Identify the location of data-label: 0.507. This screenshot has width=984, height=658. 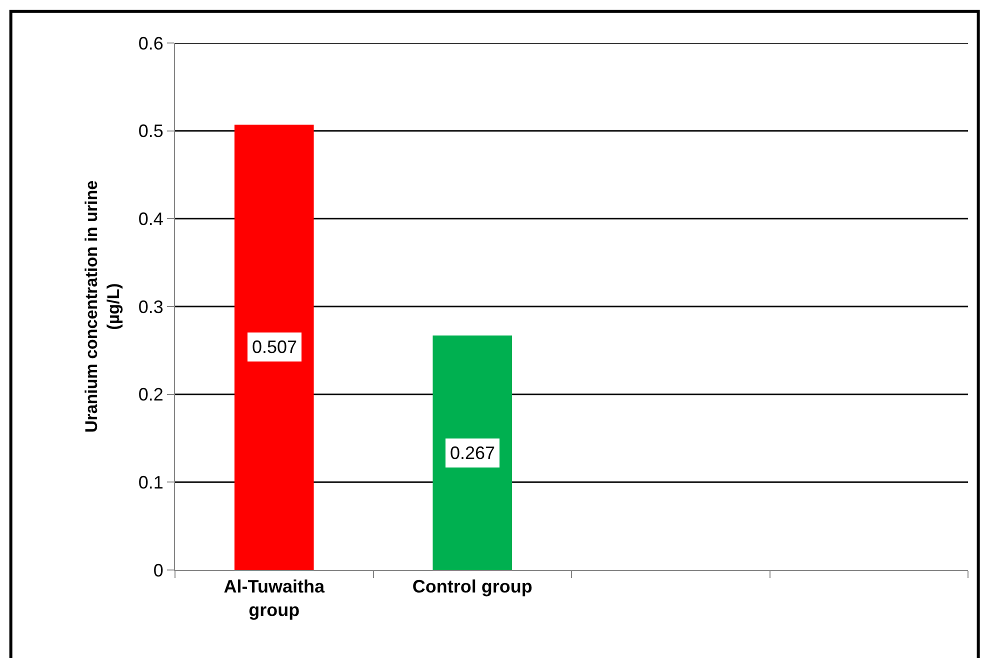
(275, 347).